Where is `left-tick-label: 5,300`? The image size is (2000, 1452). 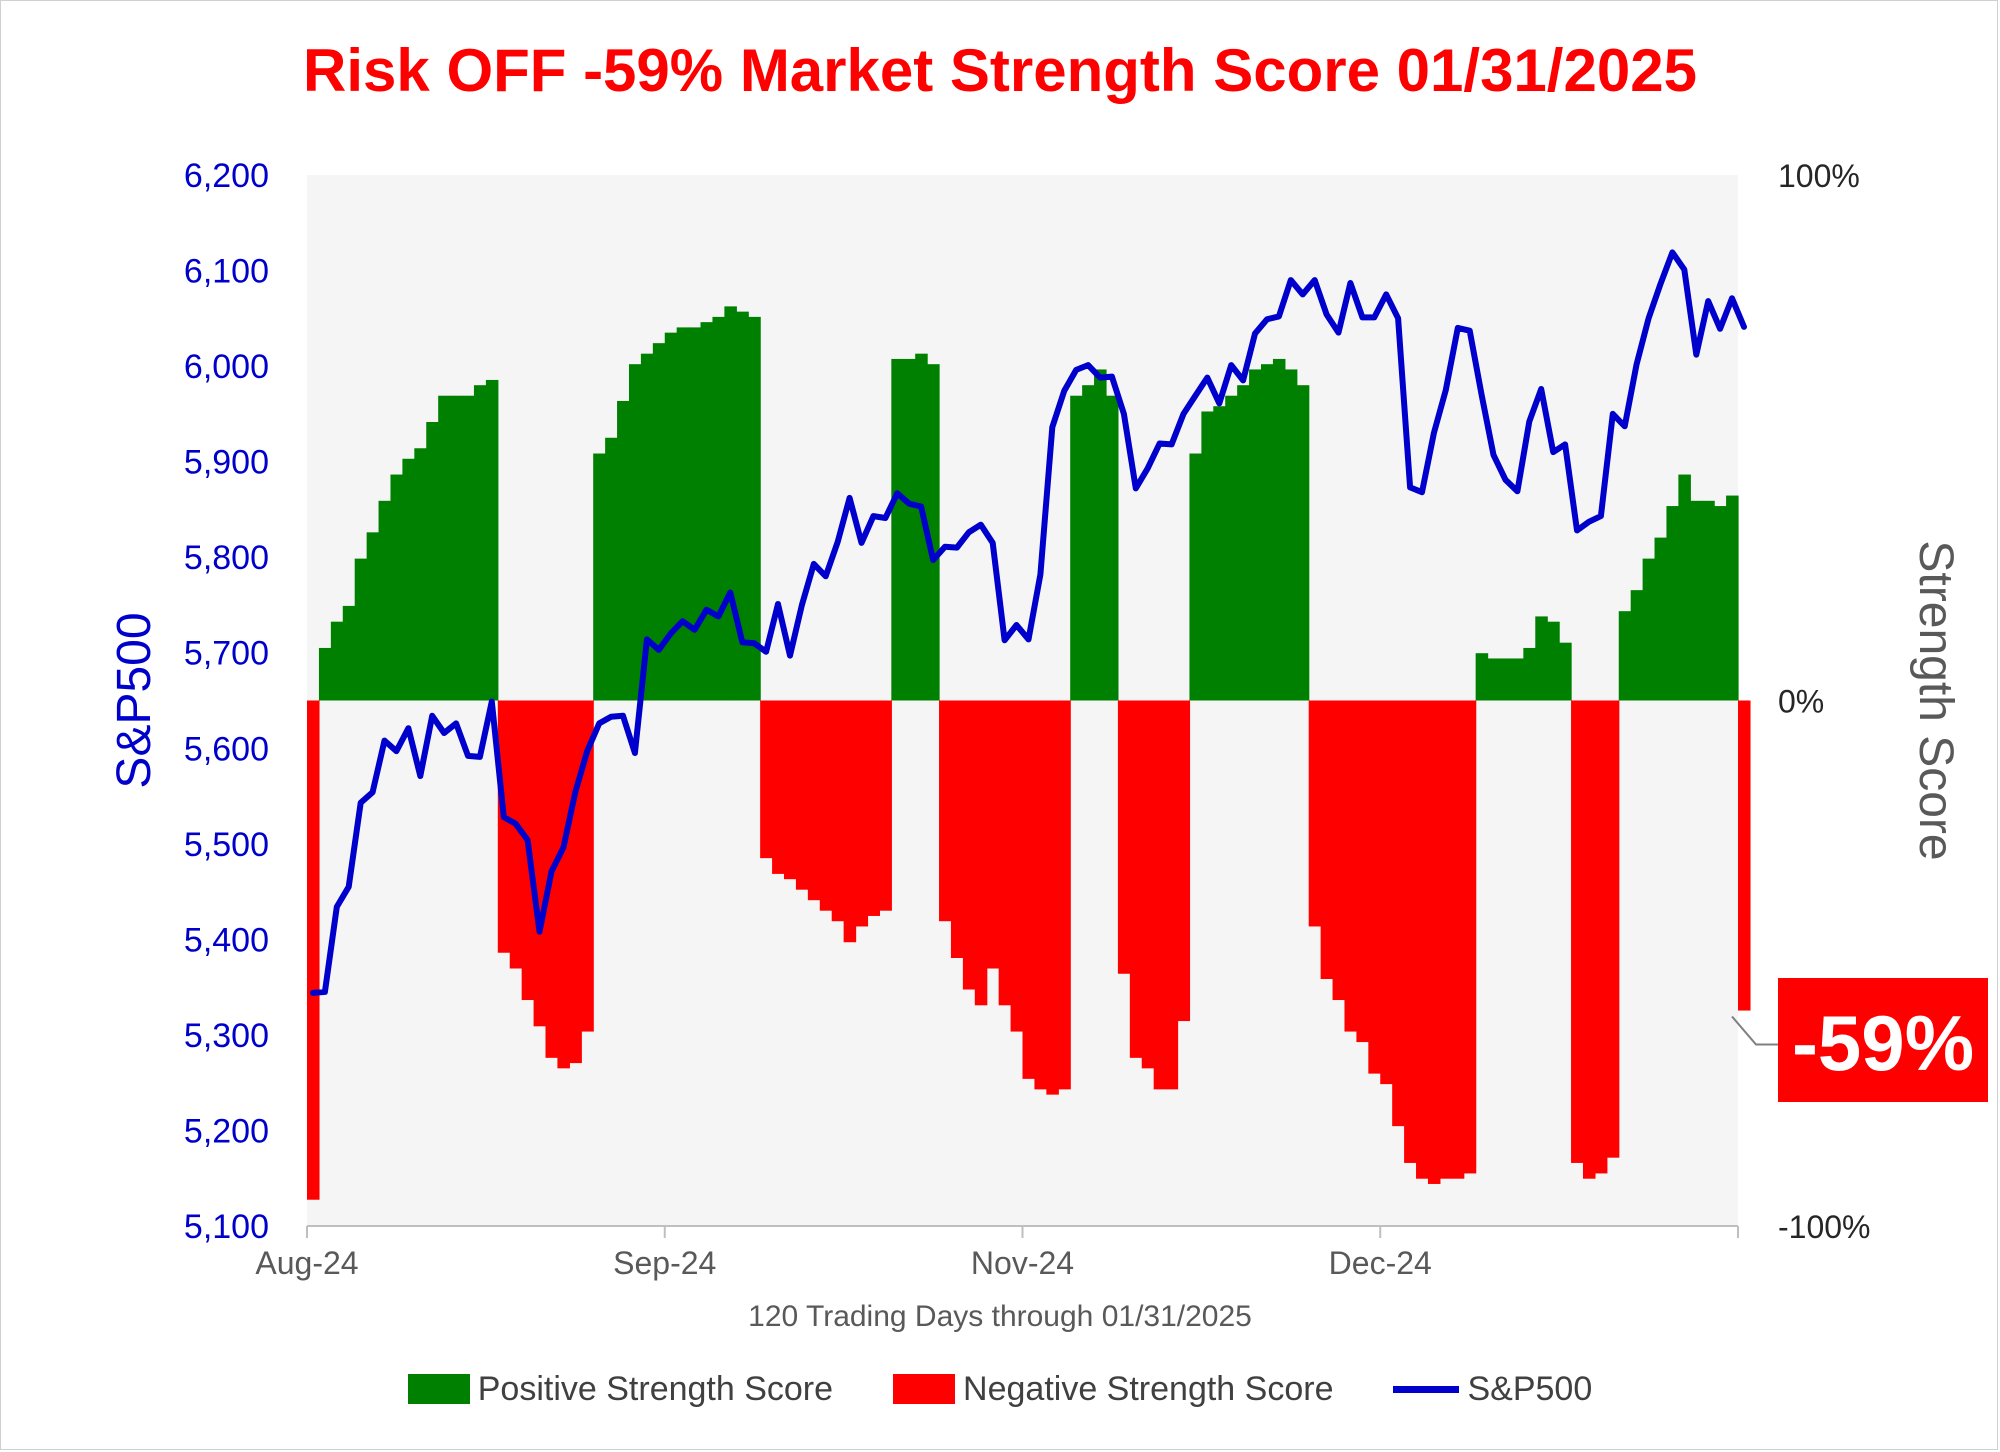 left-tick-label: 5,300 is located at coordinates (226, 1036).